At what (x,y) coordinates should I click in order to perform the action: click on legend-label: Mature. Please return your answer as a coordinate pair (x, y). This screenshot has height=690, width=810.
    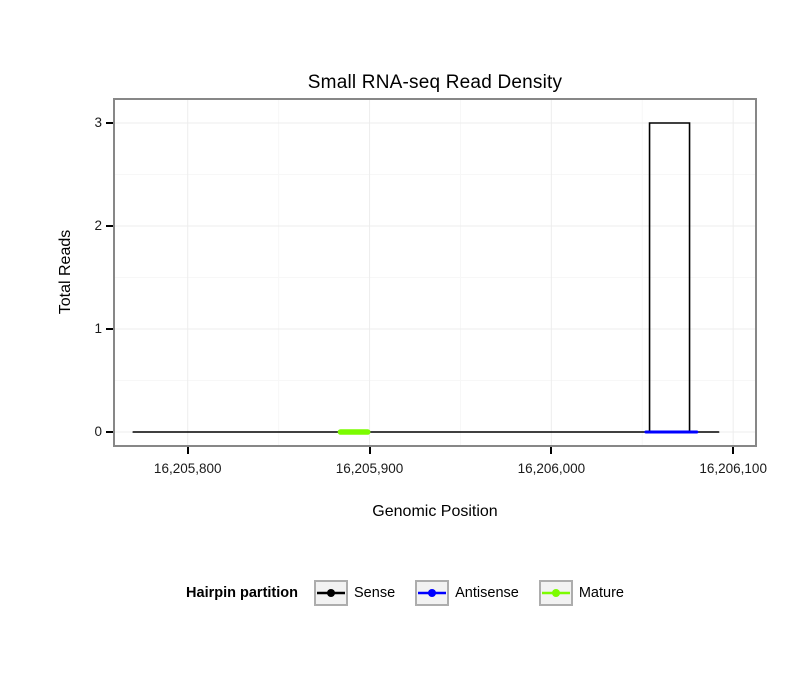
    Looking at the image, I should click on (601, 593).